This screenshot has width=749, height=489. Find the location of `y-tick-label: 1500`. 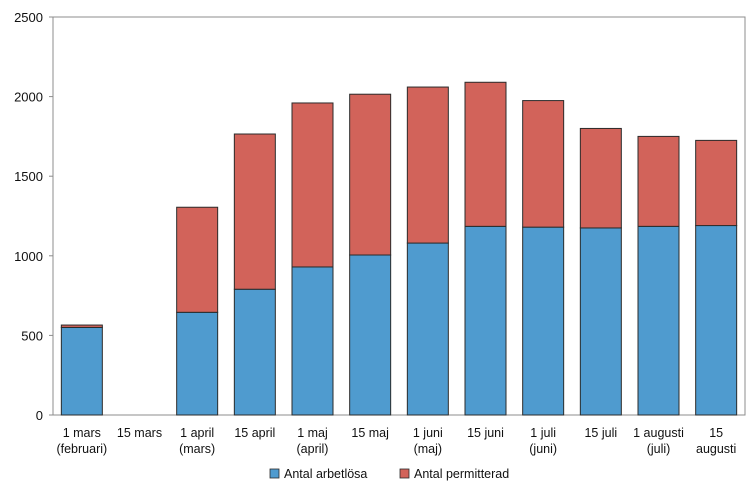

y-tick-label: 1500 is located at coordinates (28, 176).